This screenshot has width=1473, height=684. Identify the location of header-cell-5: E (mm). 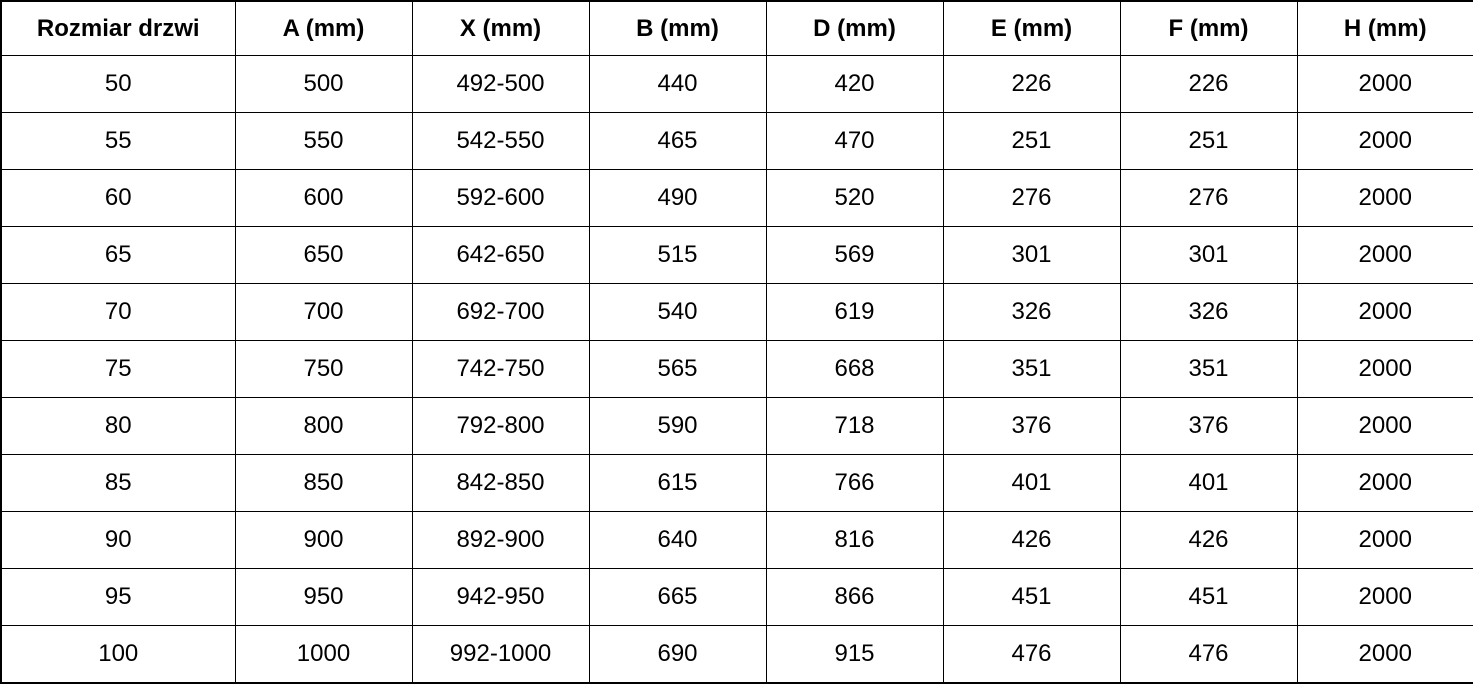
(1031, 28).